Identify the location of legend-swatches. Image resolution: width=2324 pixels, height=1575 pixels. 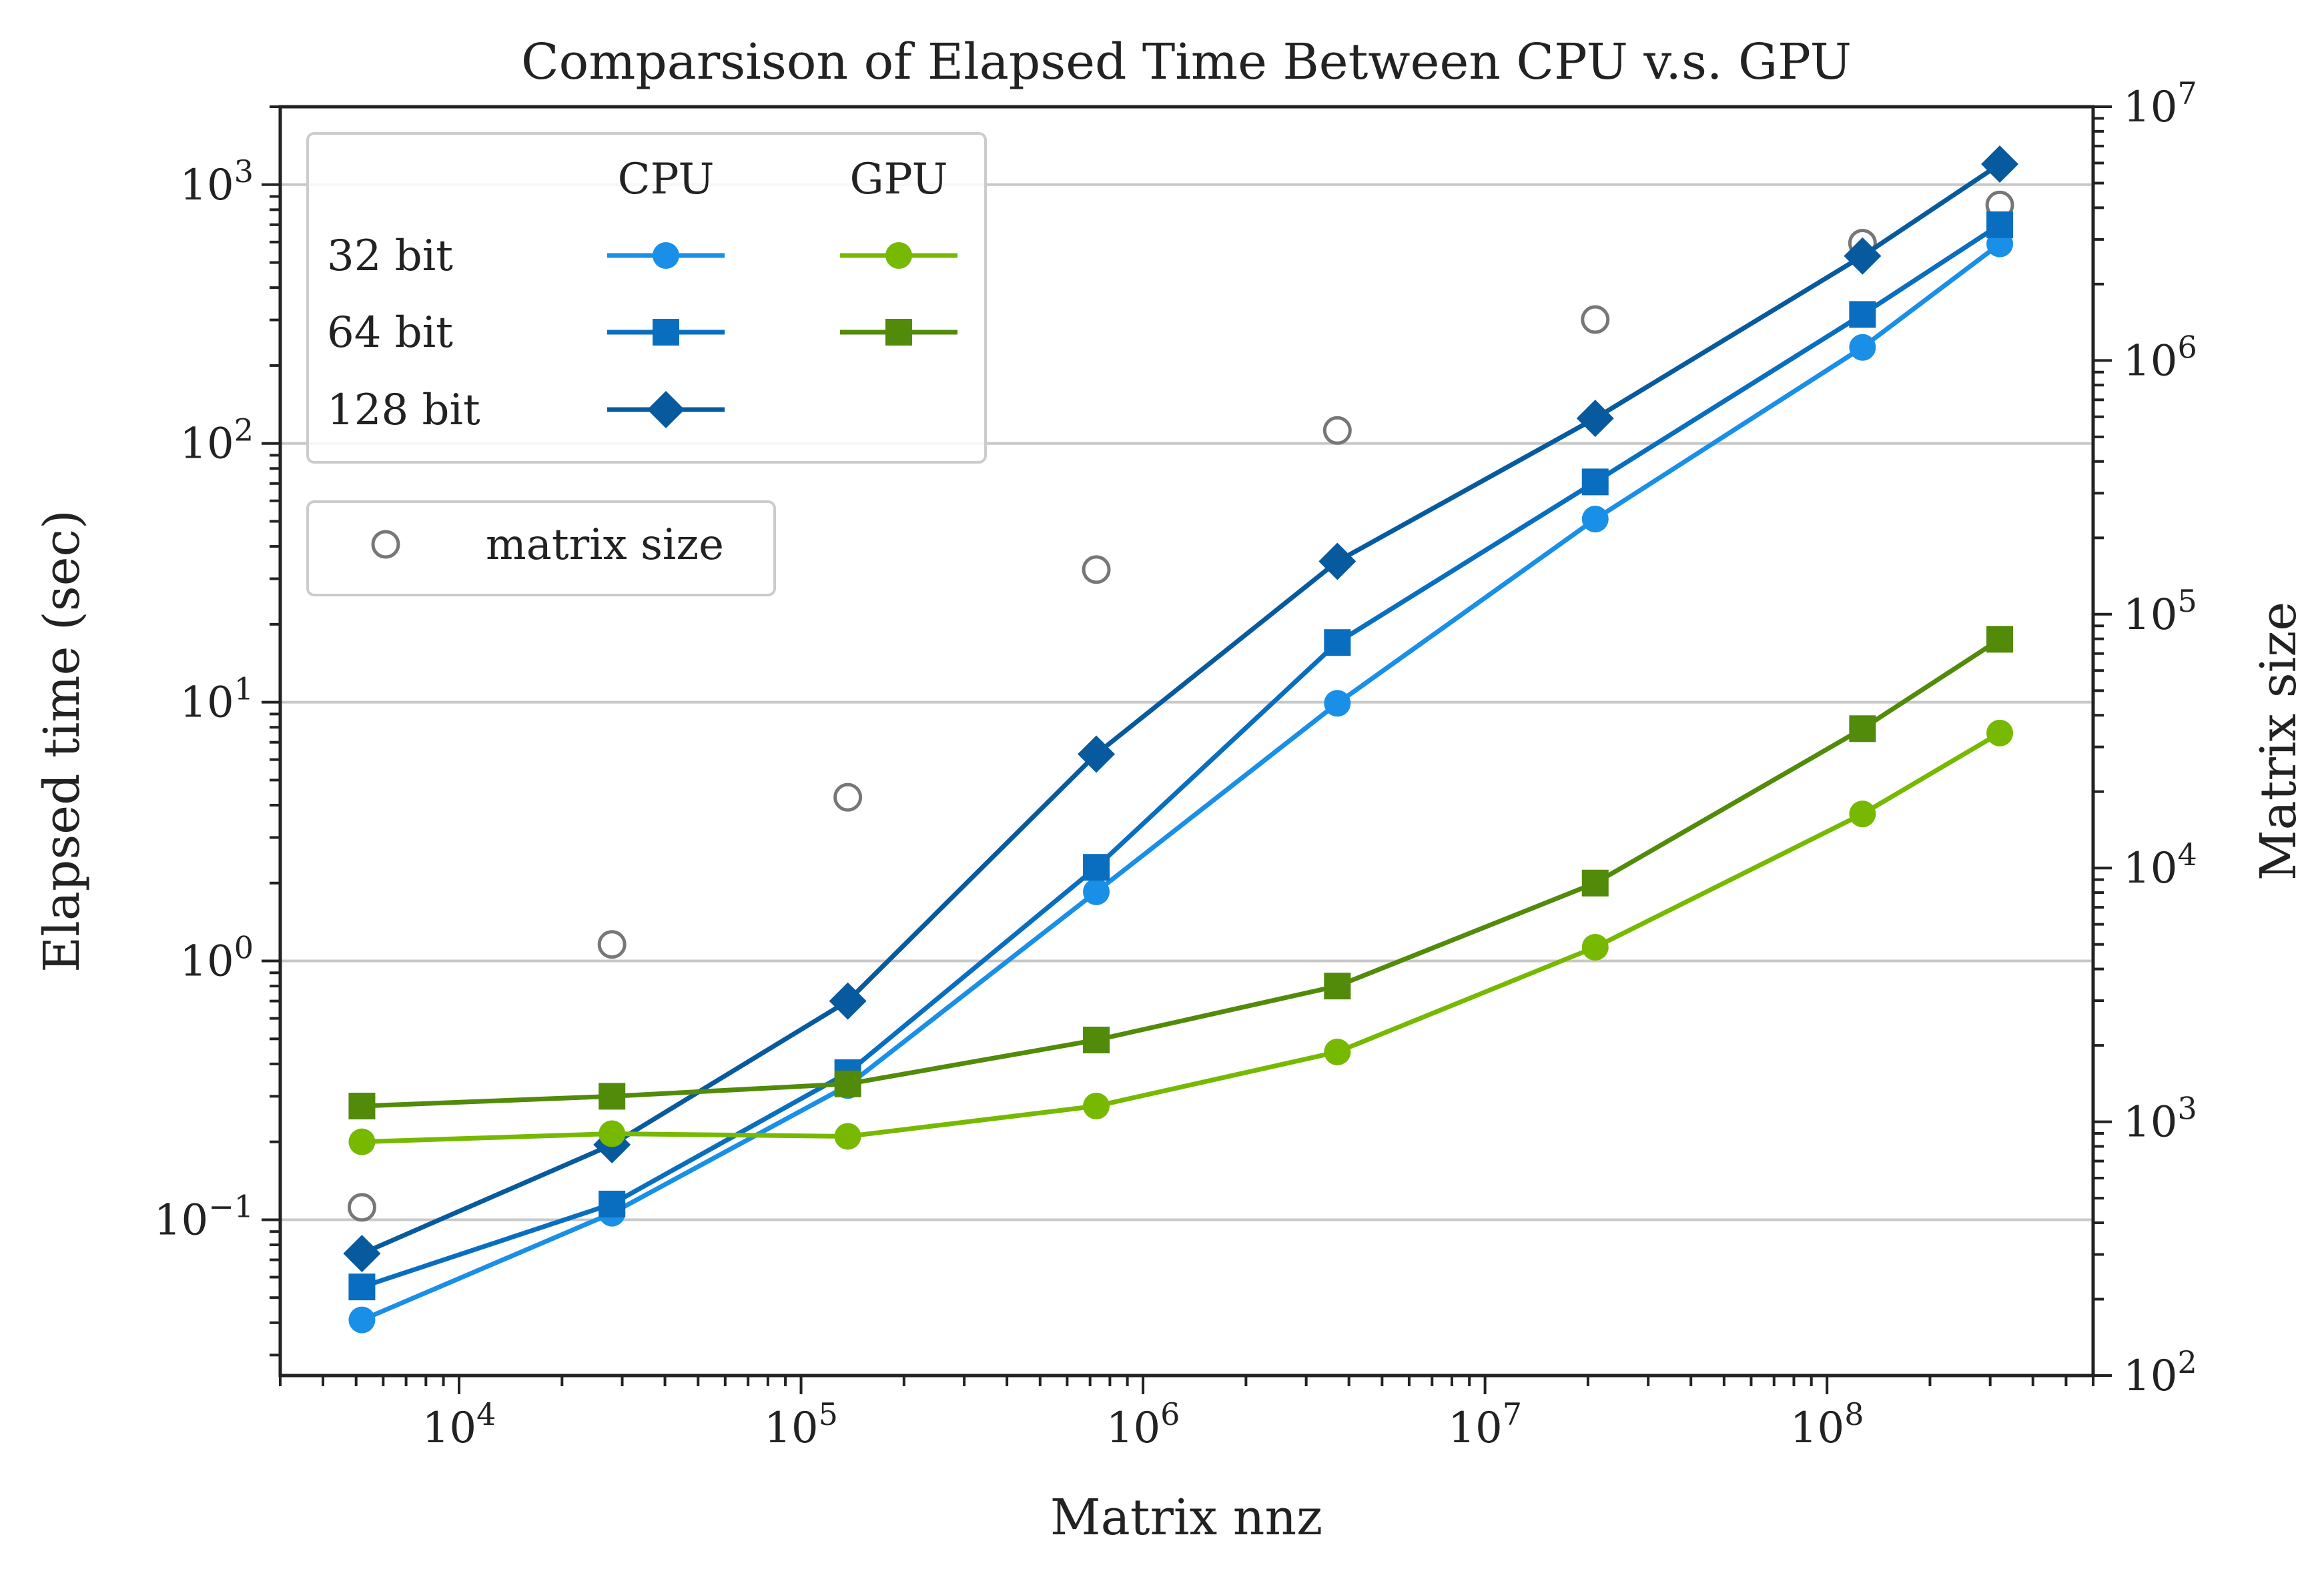
(782, 335).